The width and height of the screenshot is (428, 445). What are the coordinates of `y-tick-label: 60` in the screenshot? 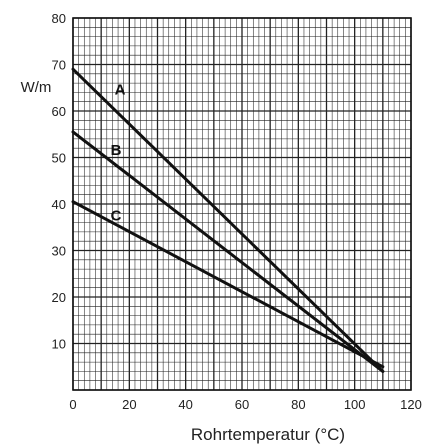 It's located at (59, 111).